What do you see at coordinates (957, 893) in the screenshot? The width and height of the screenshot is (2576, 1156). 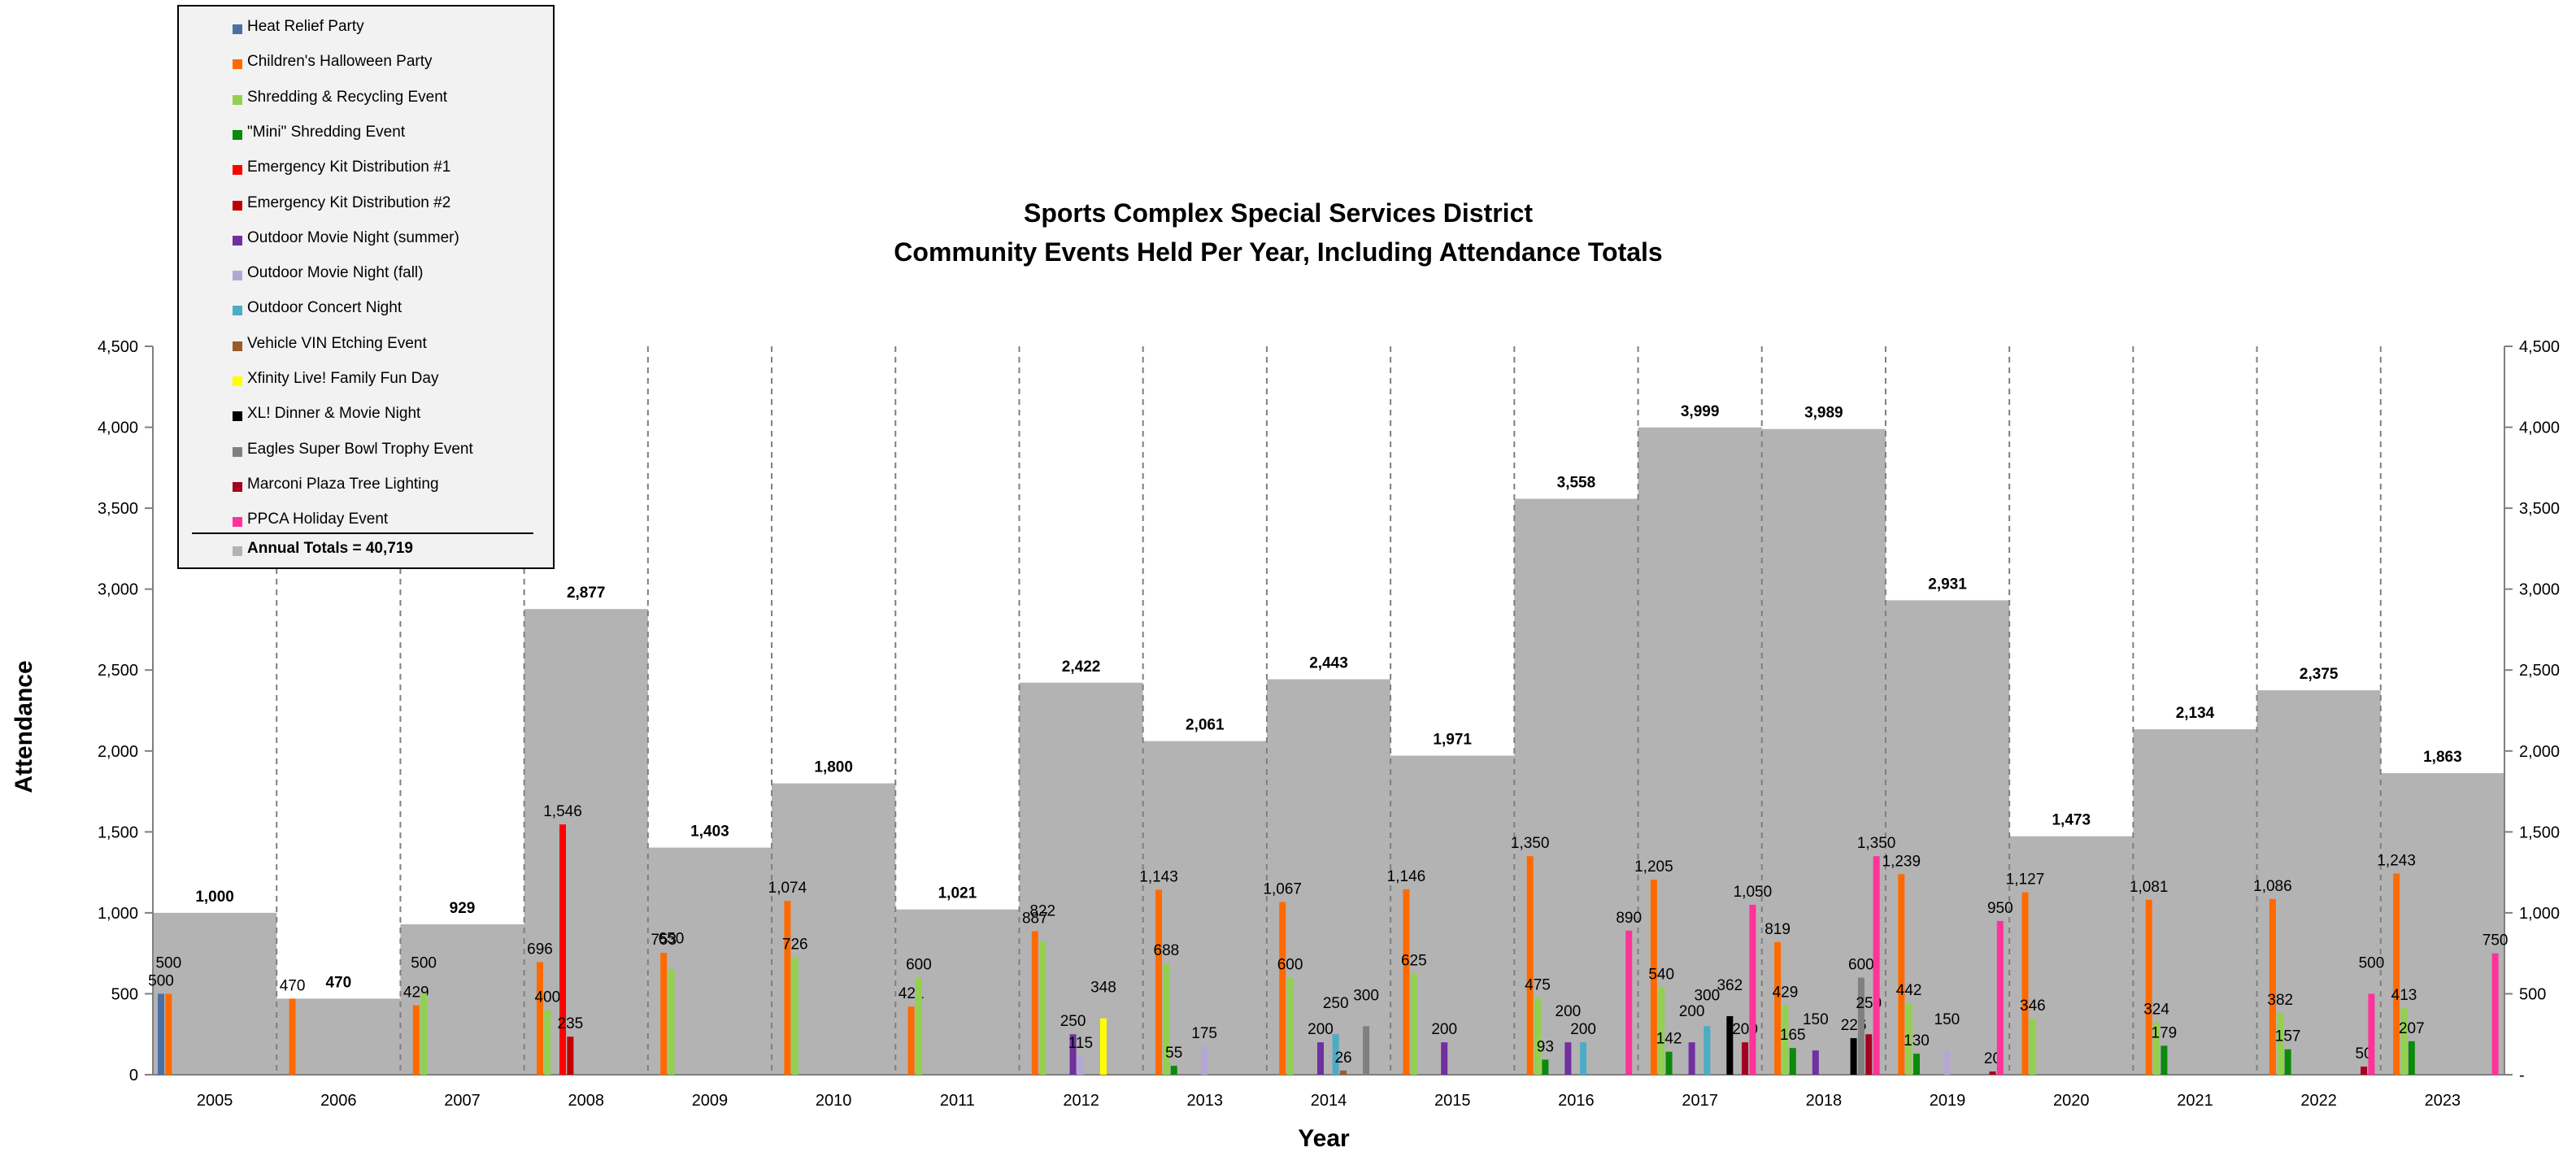 I see `total-label-2011: 1,021` at bounding box center [957, 893].